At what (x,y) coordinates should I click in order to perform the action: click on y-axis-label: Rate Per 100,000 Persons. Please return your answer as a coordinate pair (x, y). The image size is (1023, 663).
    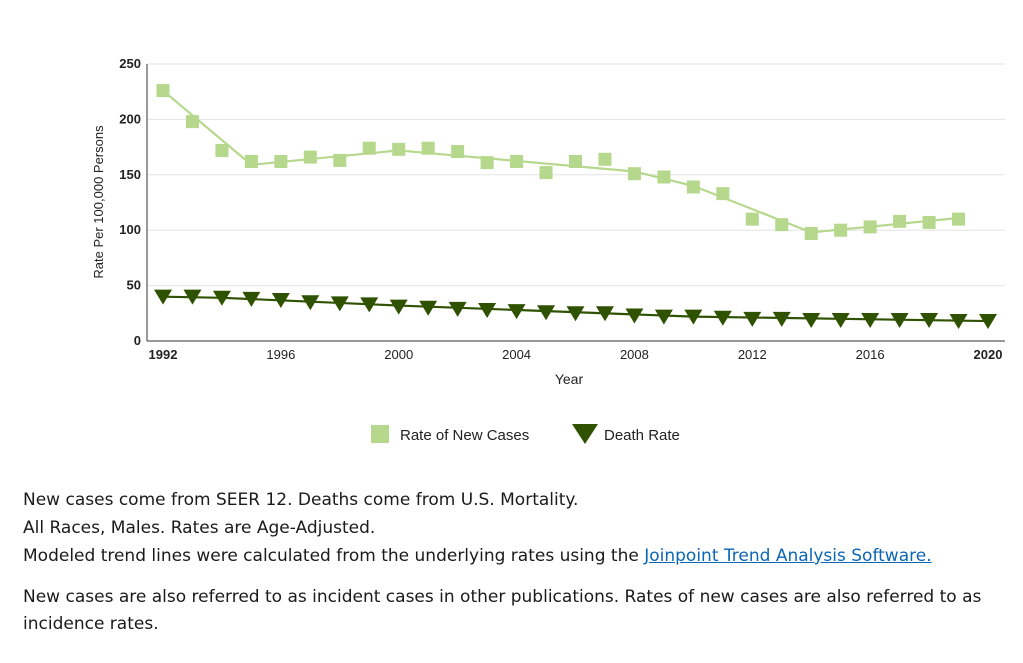
    Looking at the image, I should click on (98, 202).